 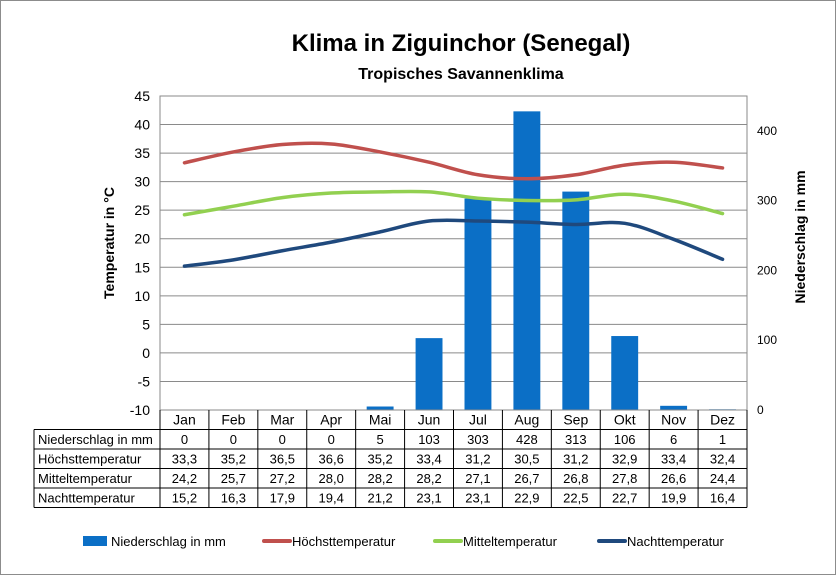 I want to click on data-label: 303, so click(x=478, y=439).